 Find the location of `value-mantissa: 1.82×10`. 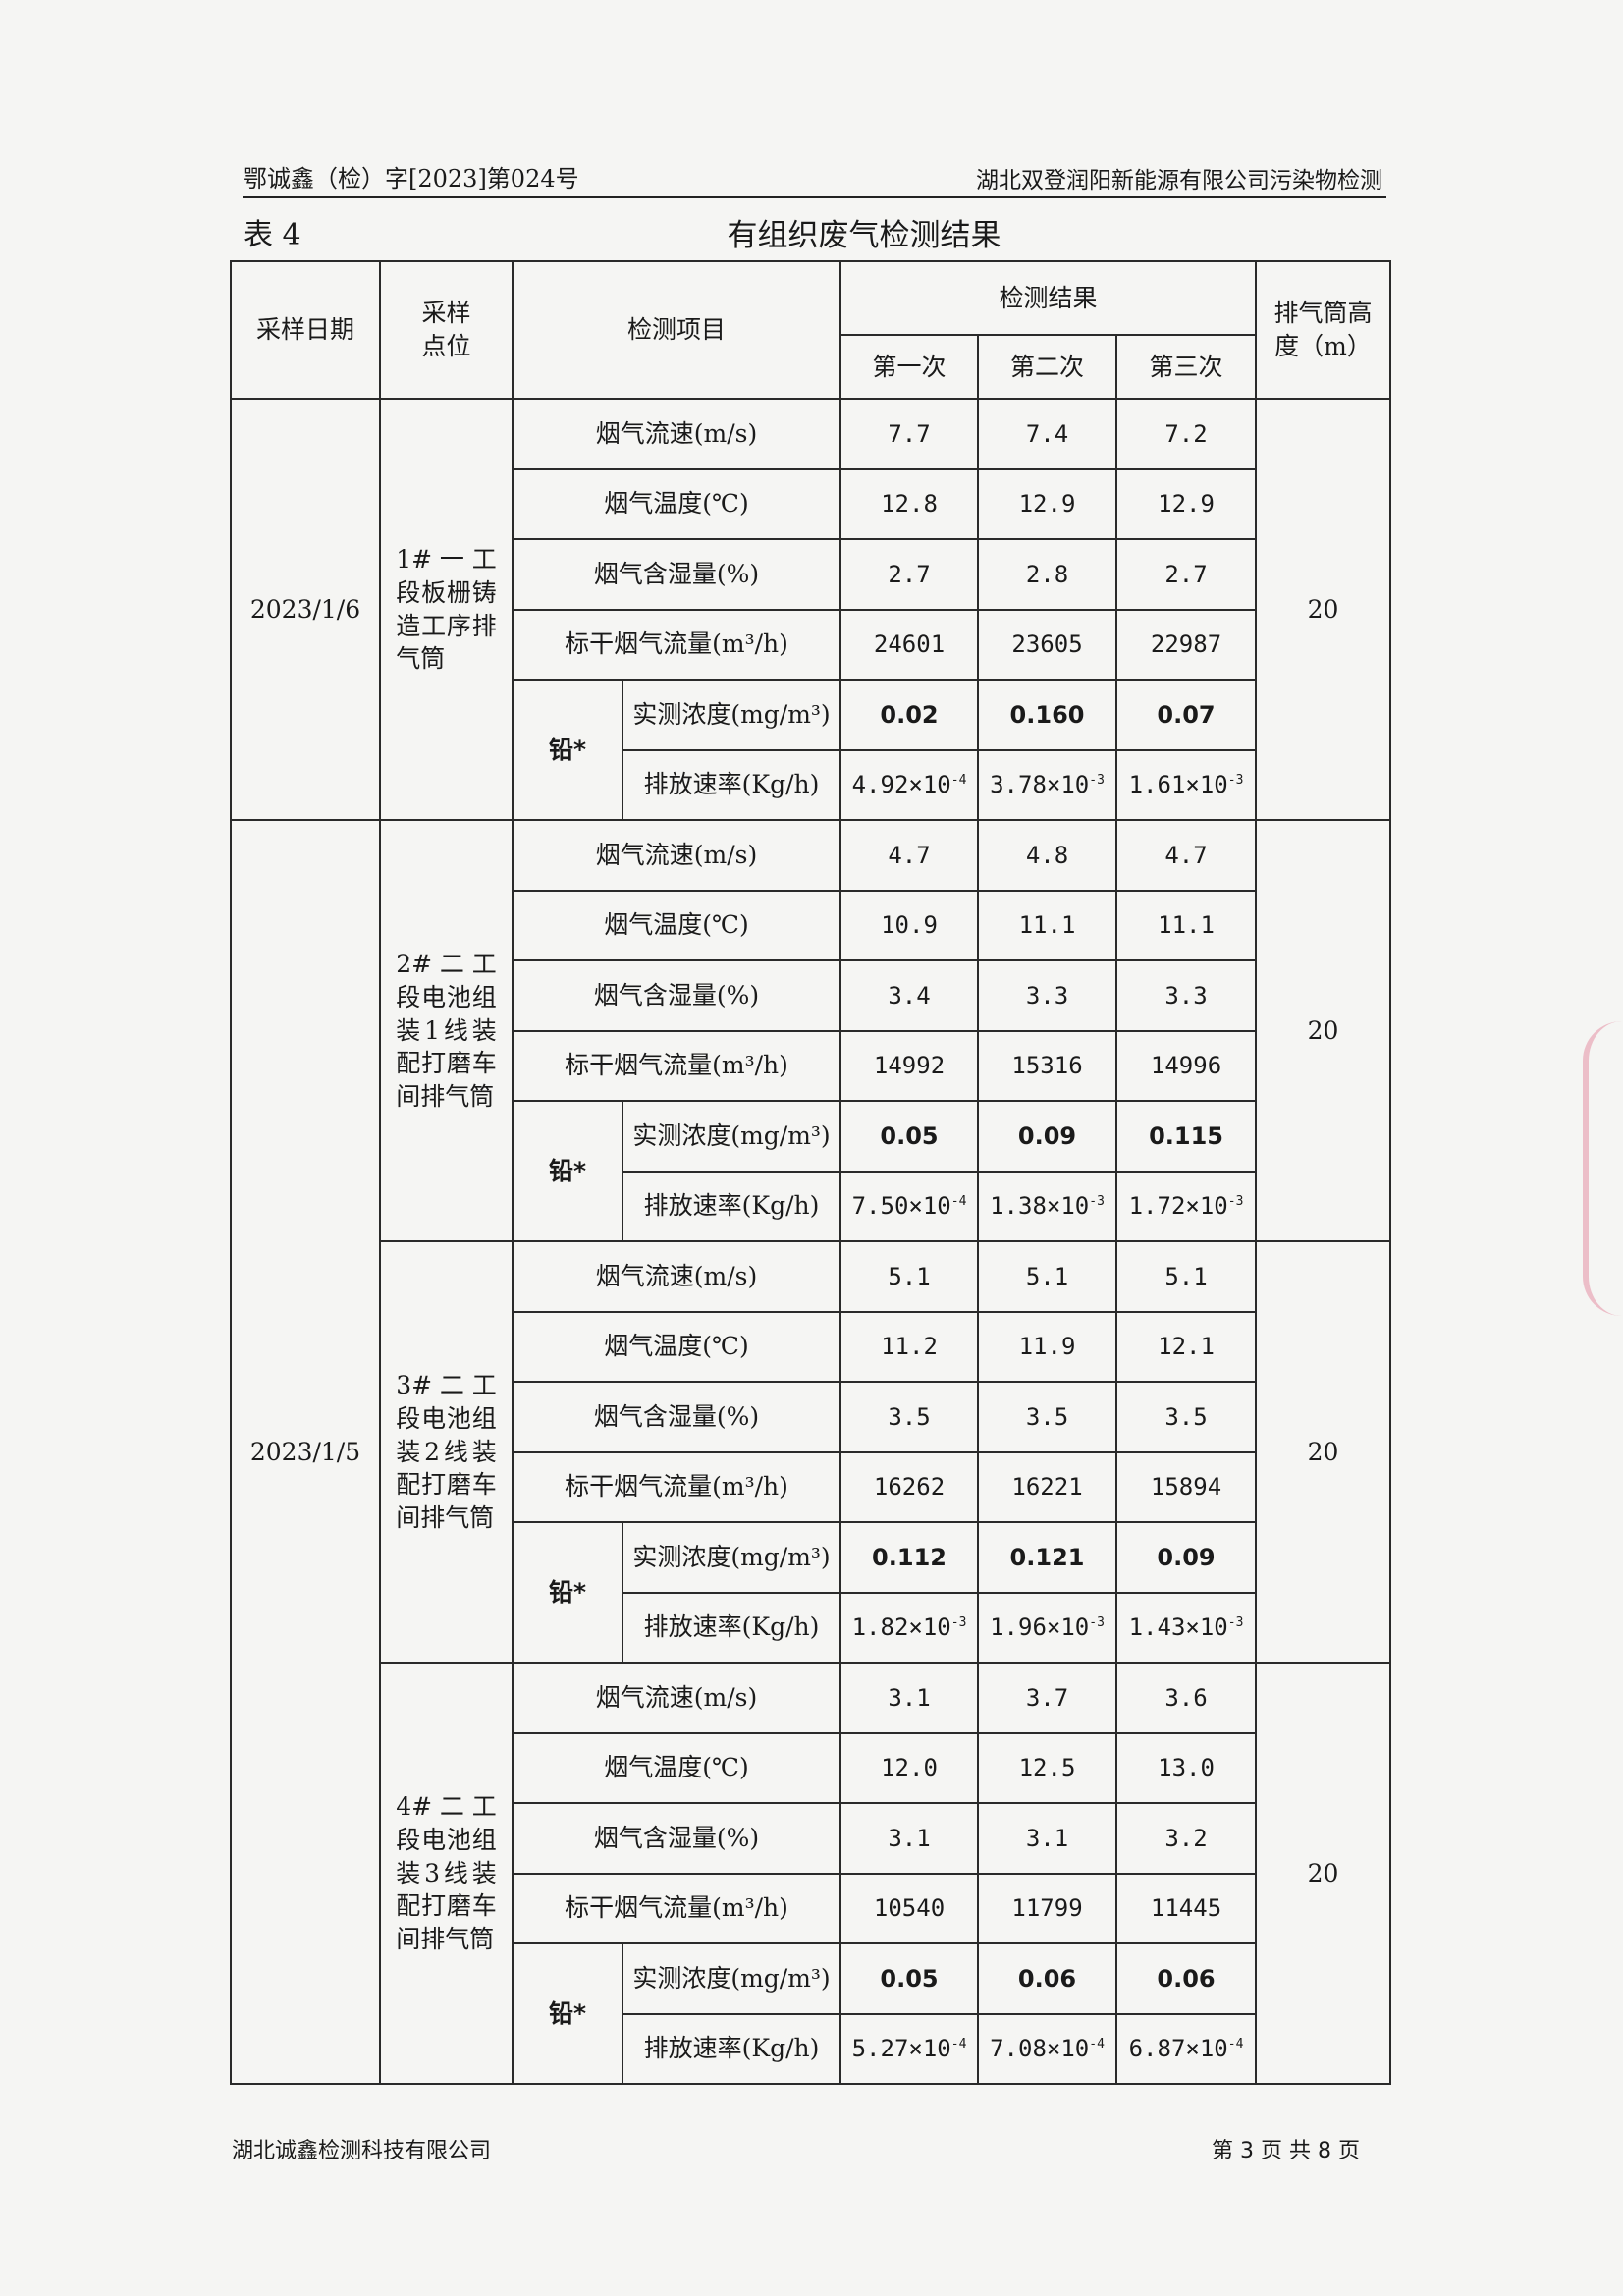

value-mantissa: 1.82×10 is located at coordinates (901, 1627).